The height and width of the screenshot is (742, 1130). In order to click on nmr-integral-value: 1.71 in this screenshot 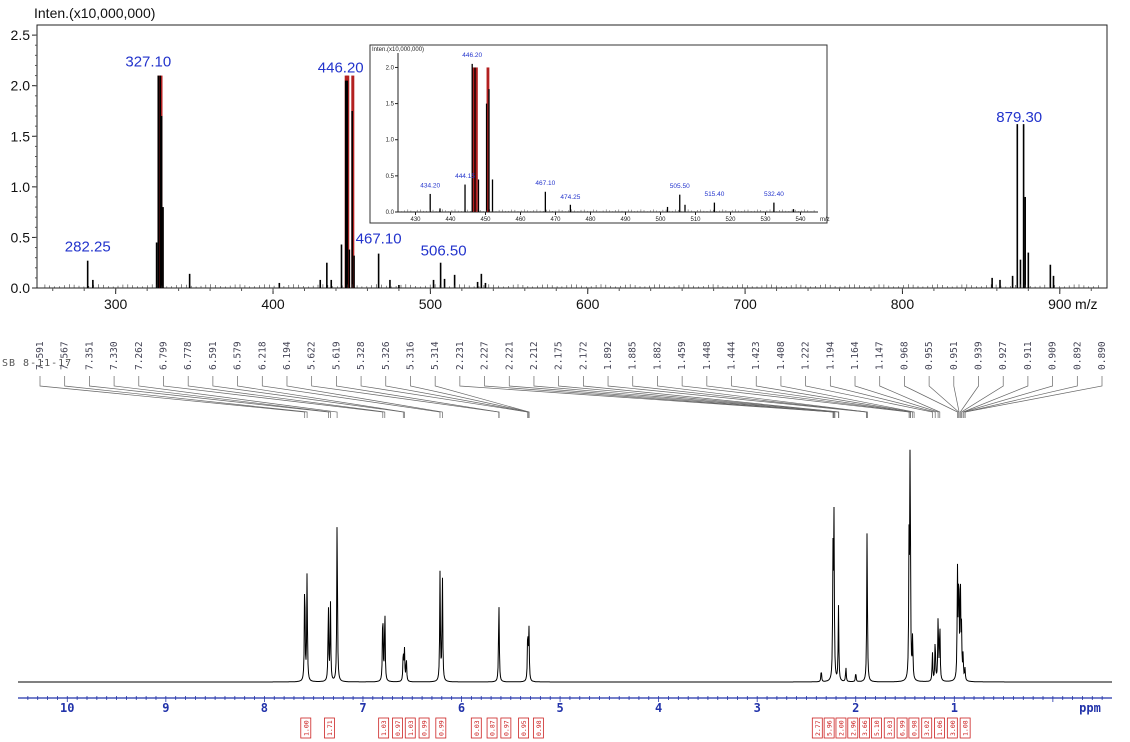, I will do `click(330, 728)`.